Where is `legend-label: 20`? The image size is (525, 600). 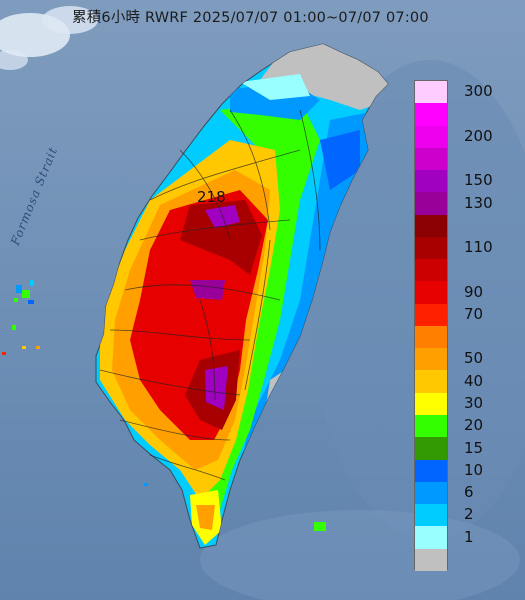
legend-label: 20 is located at coordinates (474, 425).